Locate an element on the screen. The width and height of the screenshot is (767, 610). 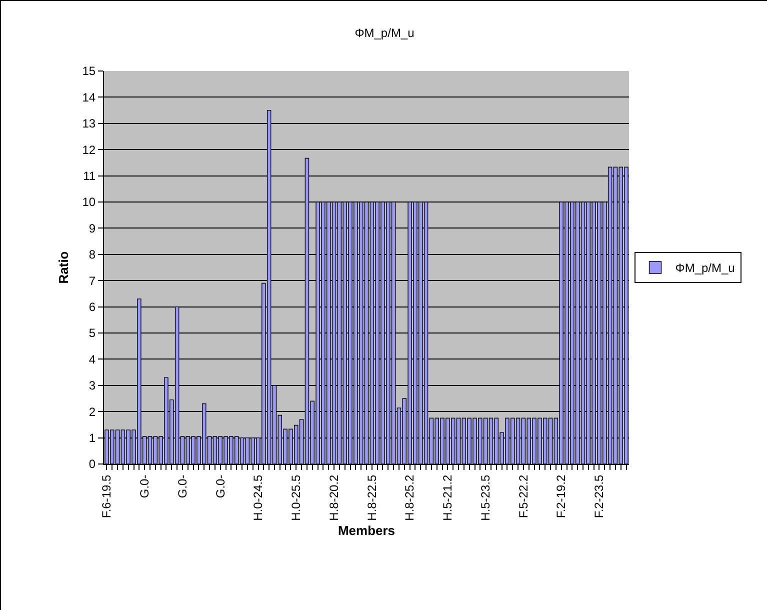
y-tick-label: 7 is located at coordinates (92, 281).